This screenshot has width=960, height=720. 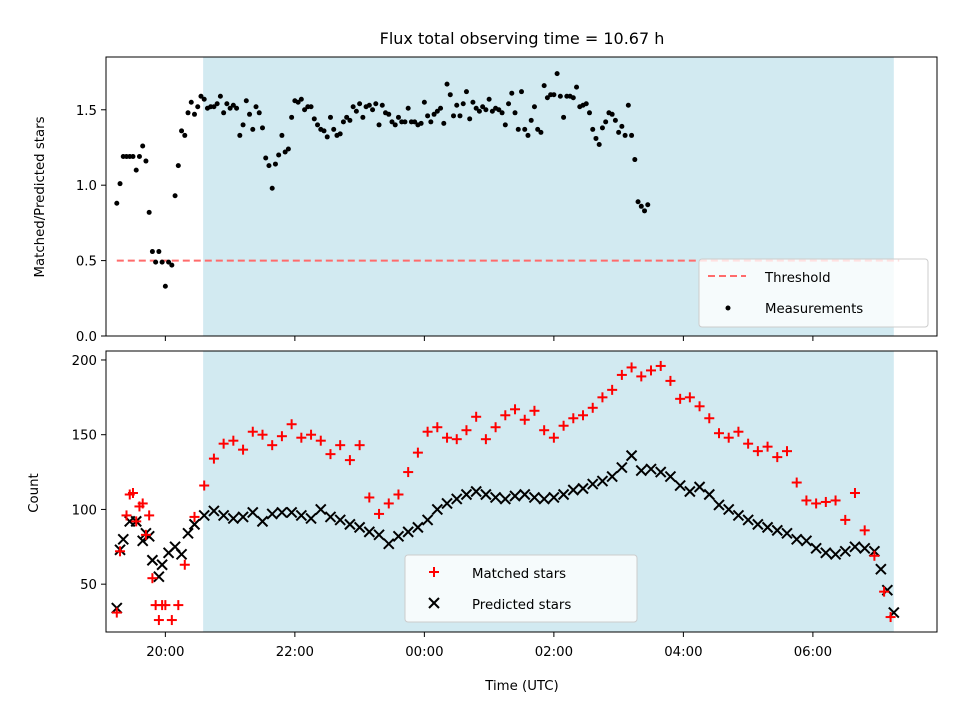 What do you see at coordinates (554, 652) in the screenshot?
I see `bottom-x-tick-label: 02:00` at bounding box center [554, 652].